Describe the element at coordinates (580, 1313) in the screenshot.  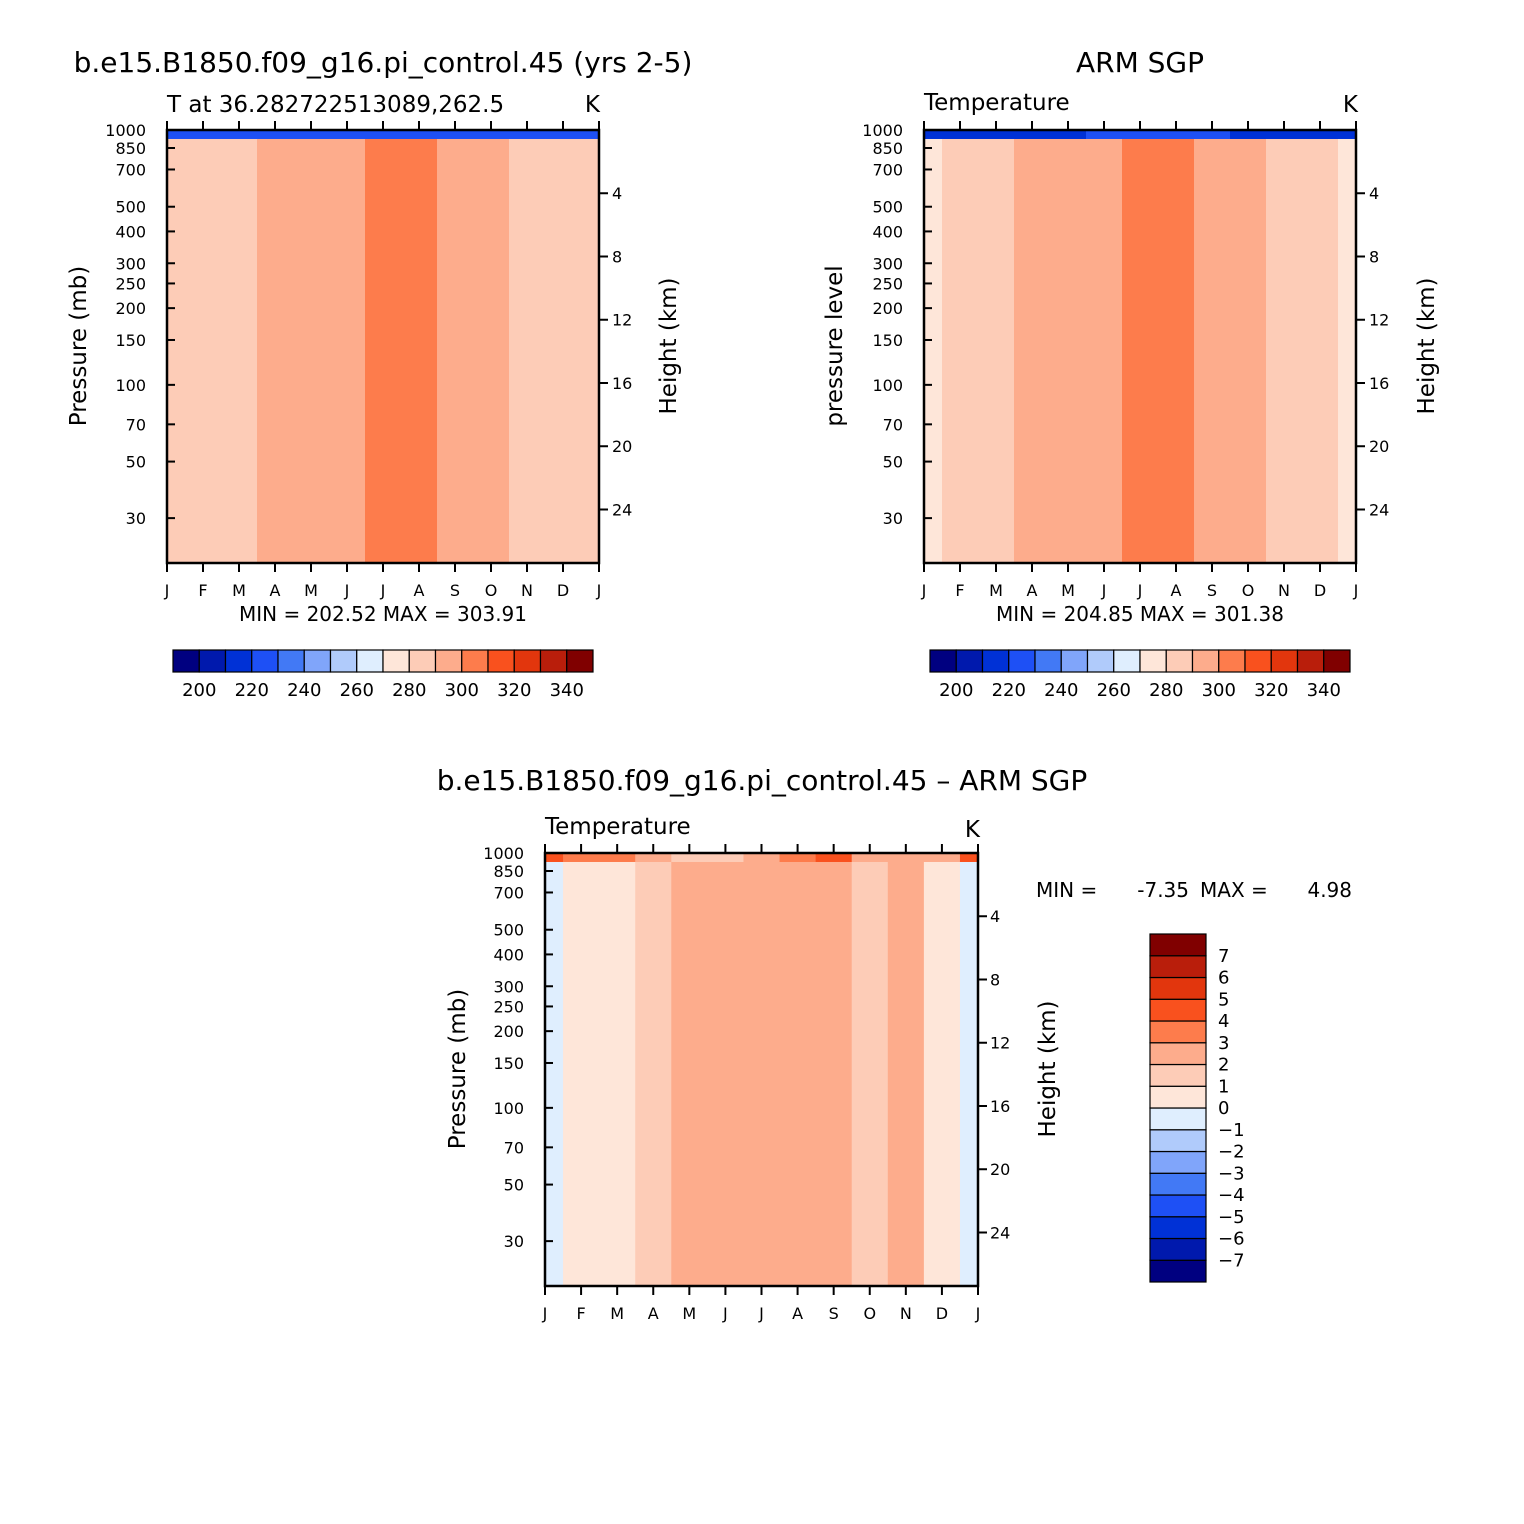
I see `month-tick-label: F` at that location.